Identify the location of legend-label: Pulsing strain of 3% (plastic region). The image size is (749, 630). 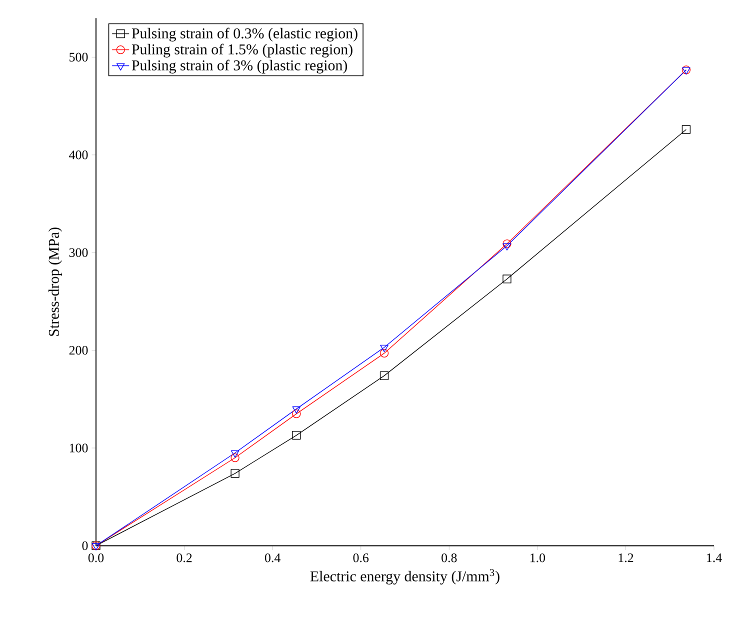
(240, 67).